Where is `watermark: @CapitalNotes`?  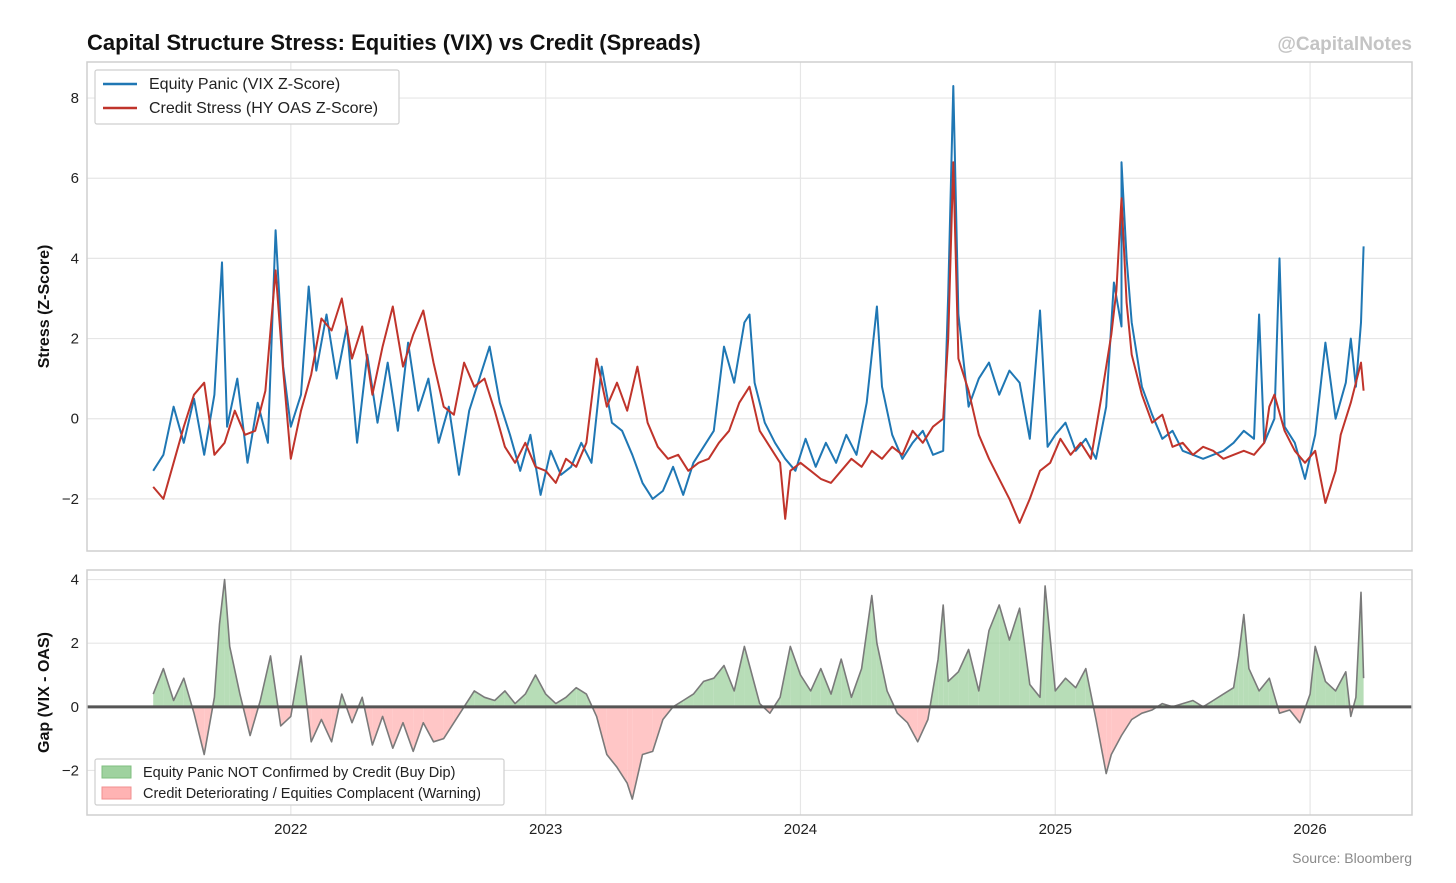 watermark: @CapitalNotes is located at coordinates (1344, 44).